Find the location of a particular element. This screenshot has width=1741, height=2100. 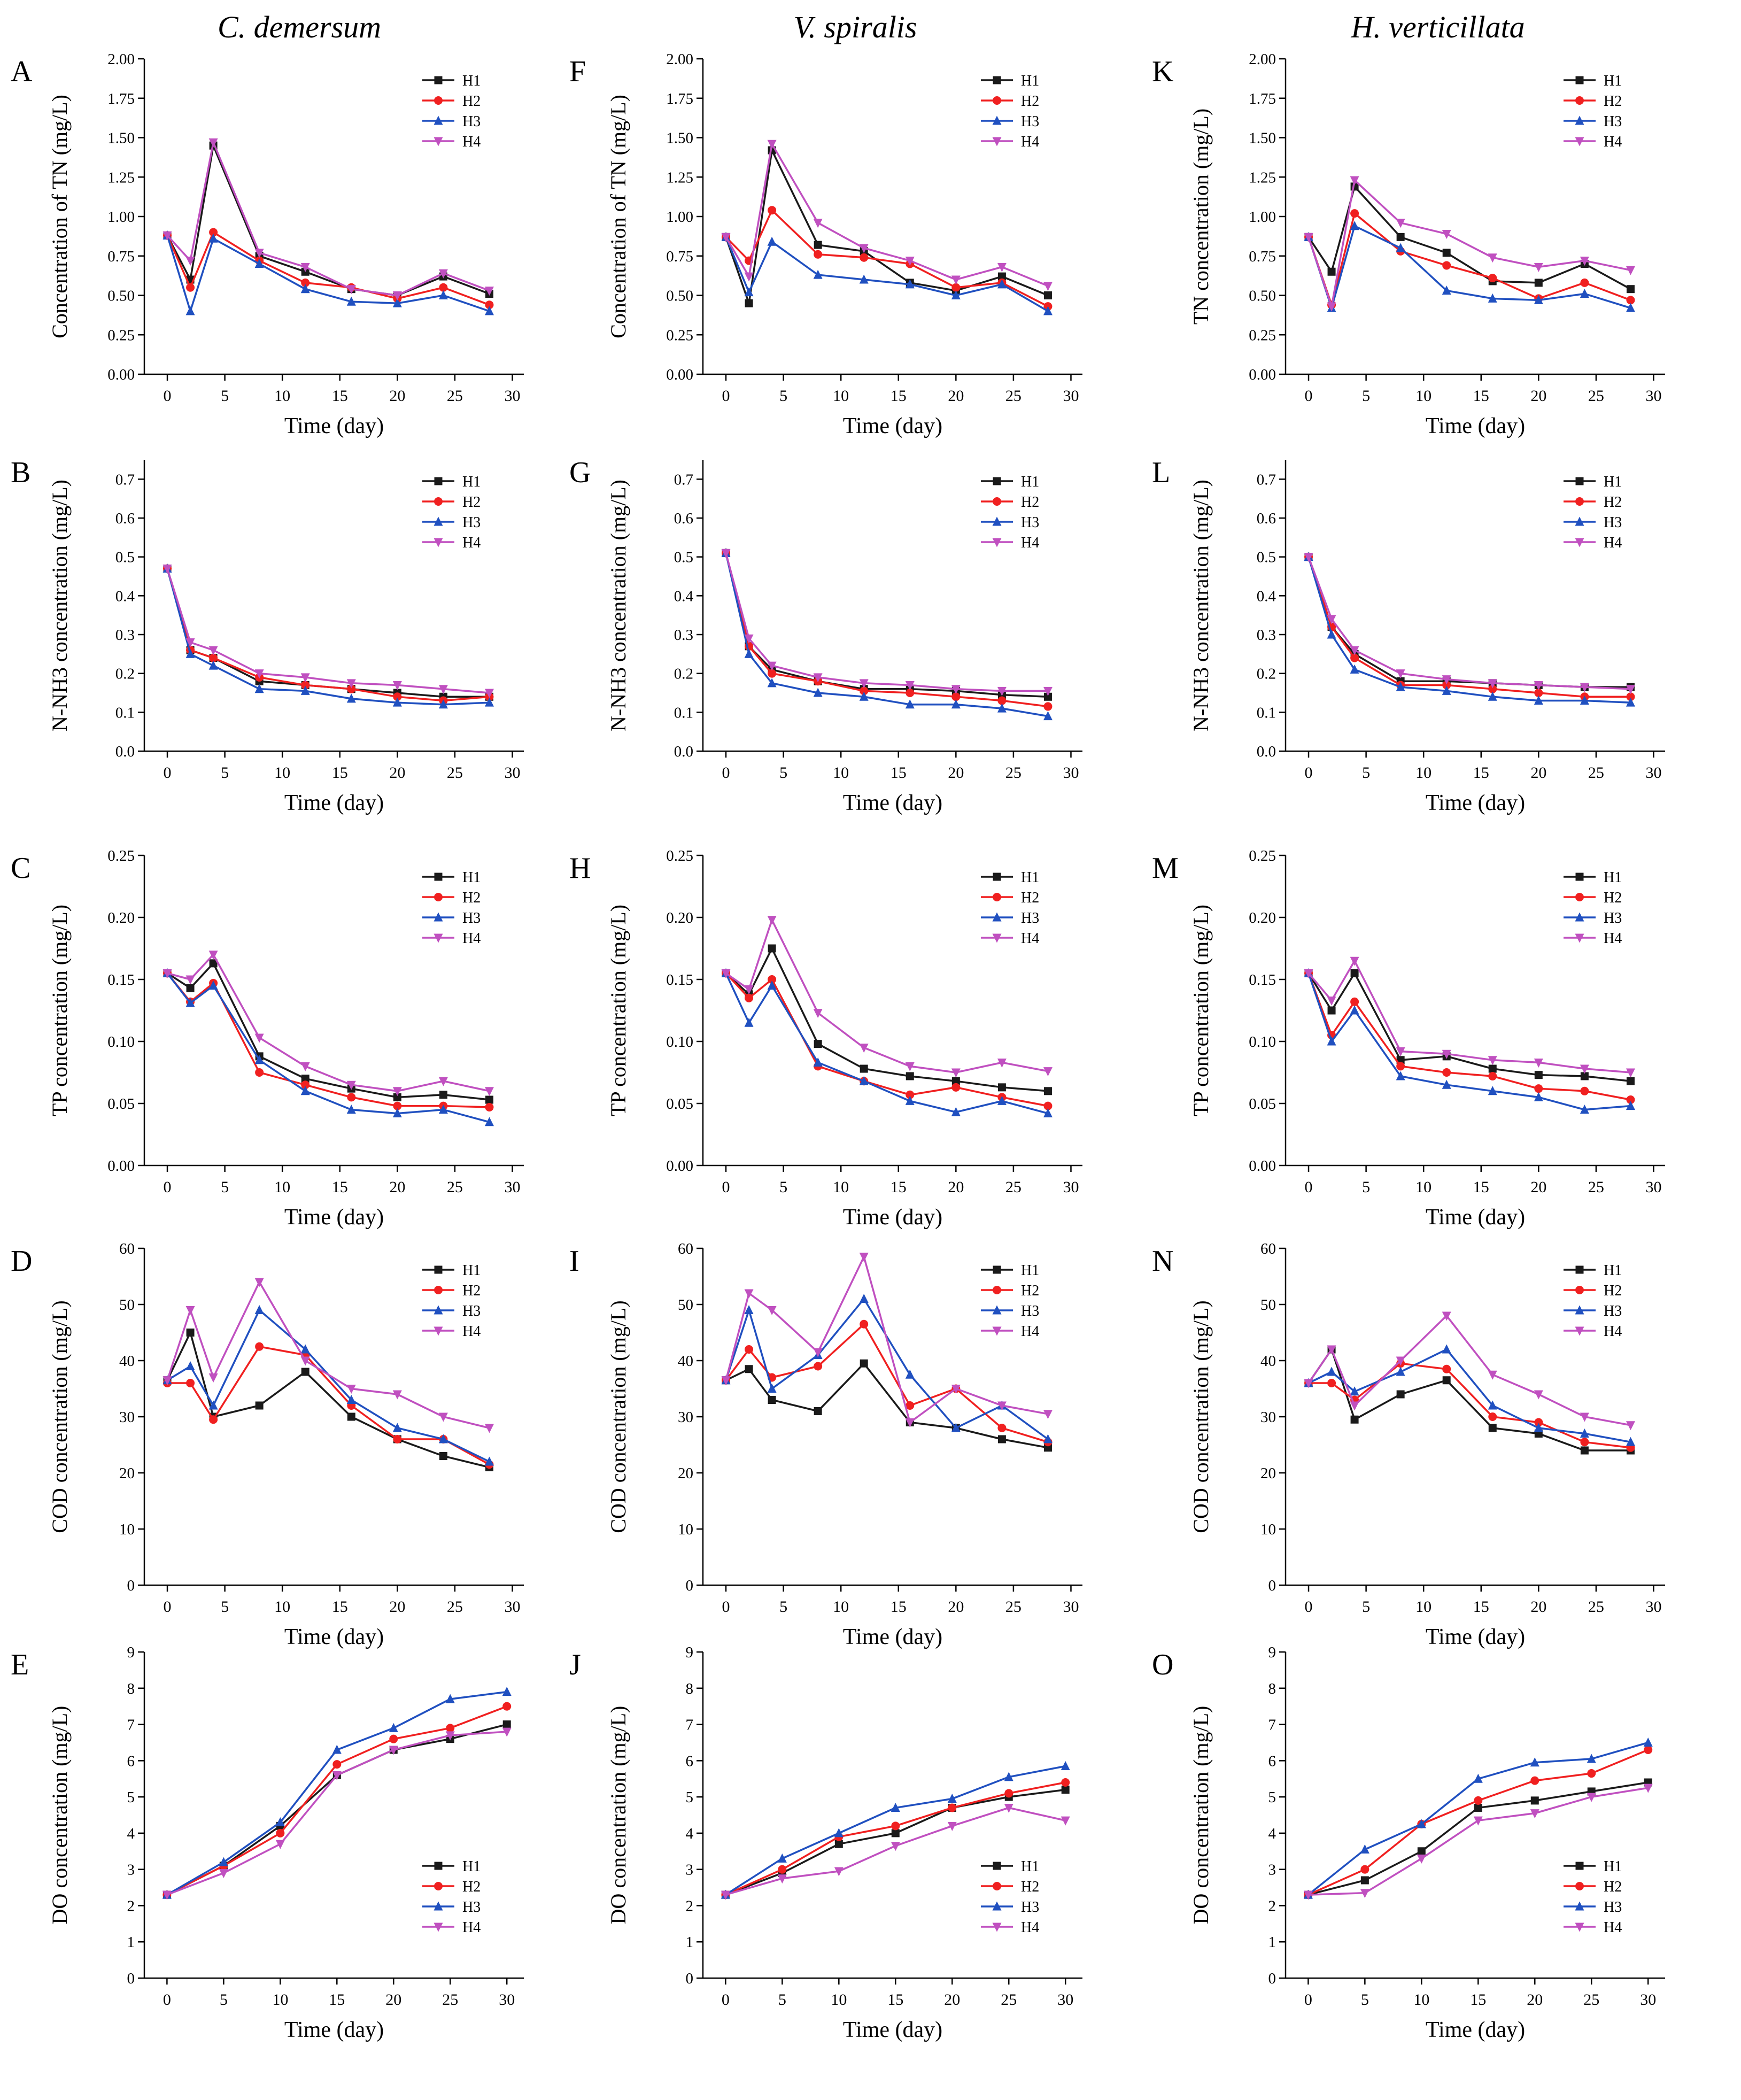

y-tick-label: 1.25 is located at coordinates (679, 177).